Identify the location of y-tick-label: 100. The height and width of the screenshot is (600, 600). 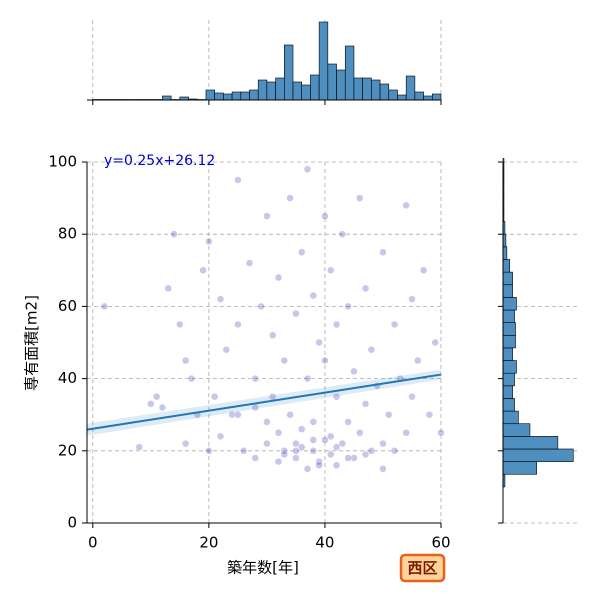
(62, 162).